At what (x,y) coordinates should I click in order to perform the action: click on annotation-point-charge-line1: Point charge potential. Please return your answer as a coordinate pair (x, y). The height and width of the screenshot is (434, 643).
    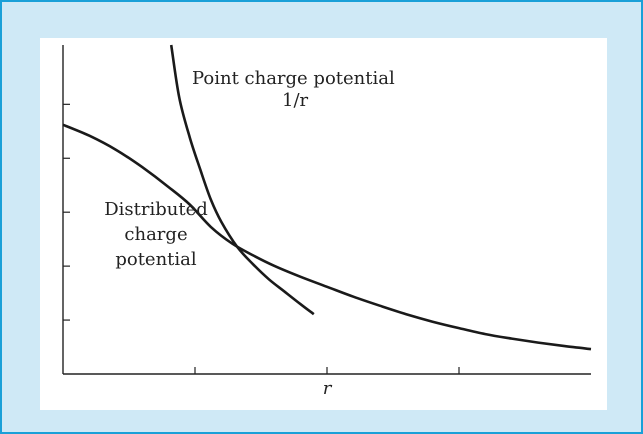
    Looking at the image, I should click on (293, 78).